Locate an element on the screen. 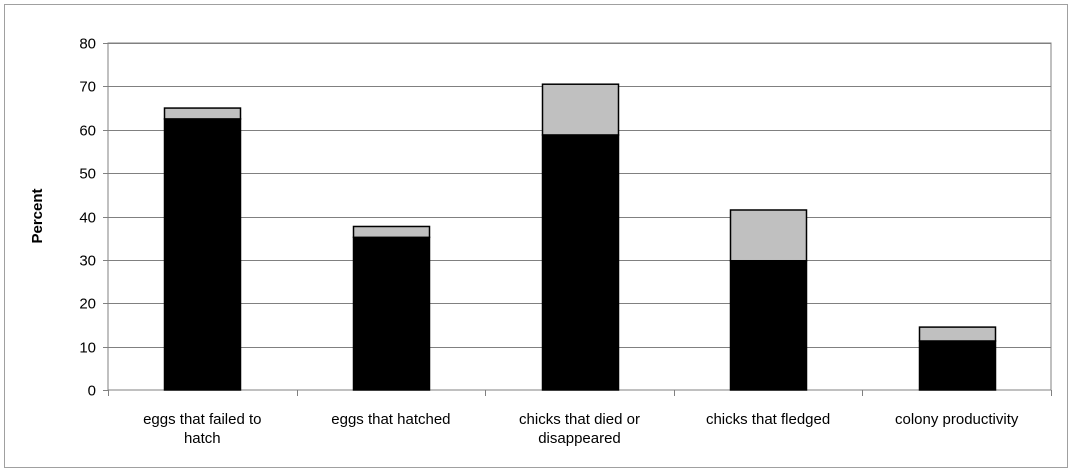 This screenshot has height=474, width=1074. y-tick-label: 30 is located at coordinates (87, 261).